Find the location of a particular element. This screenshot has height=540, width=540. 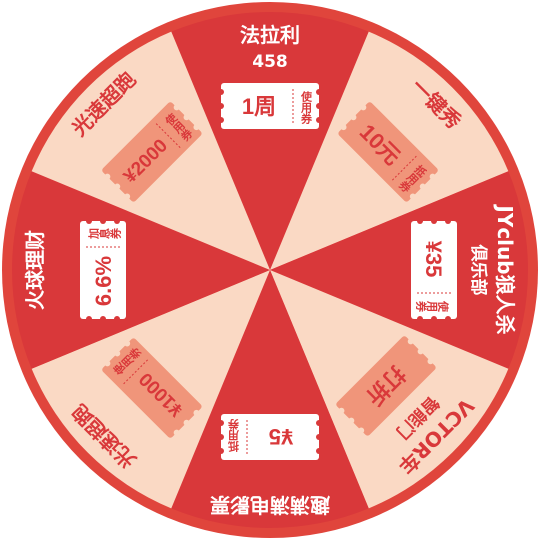

coupon-ticket: 1周 使用券 is located at coordinates (270, 106).